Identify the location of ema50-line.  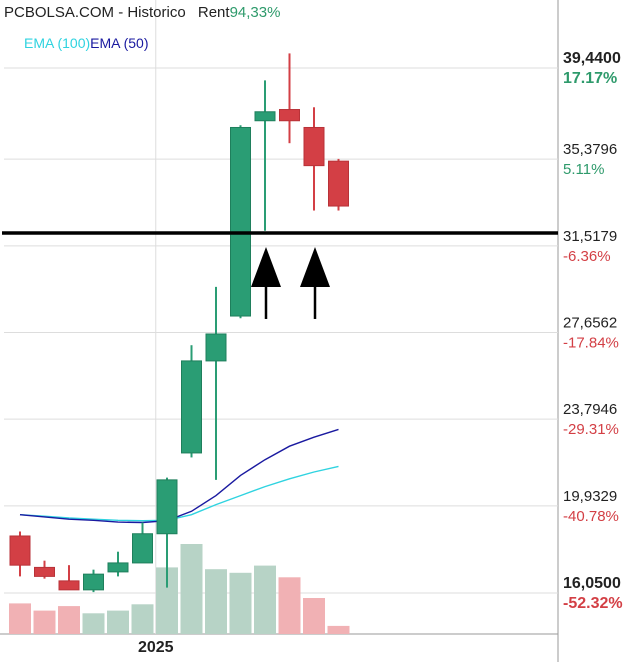
(179, 476).